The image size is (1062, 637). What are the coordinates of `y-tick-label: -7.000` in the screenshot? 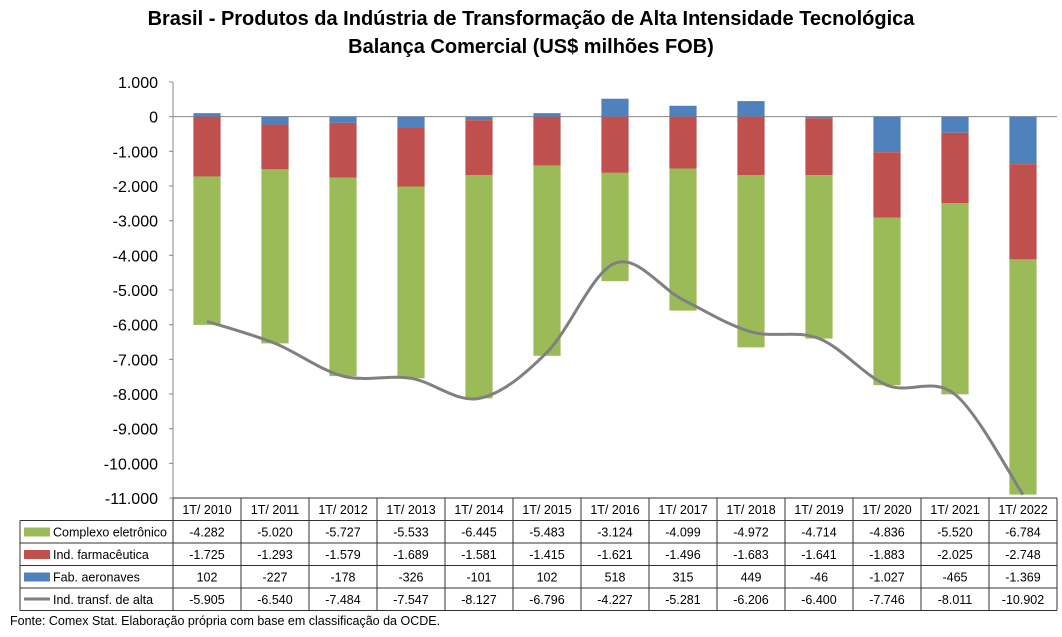 It's located at (135, 360).